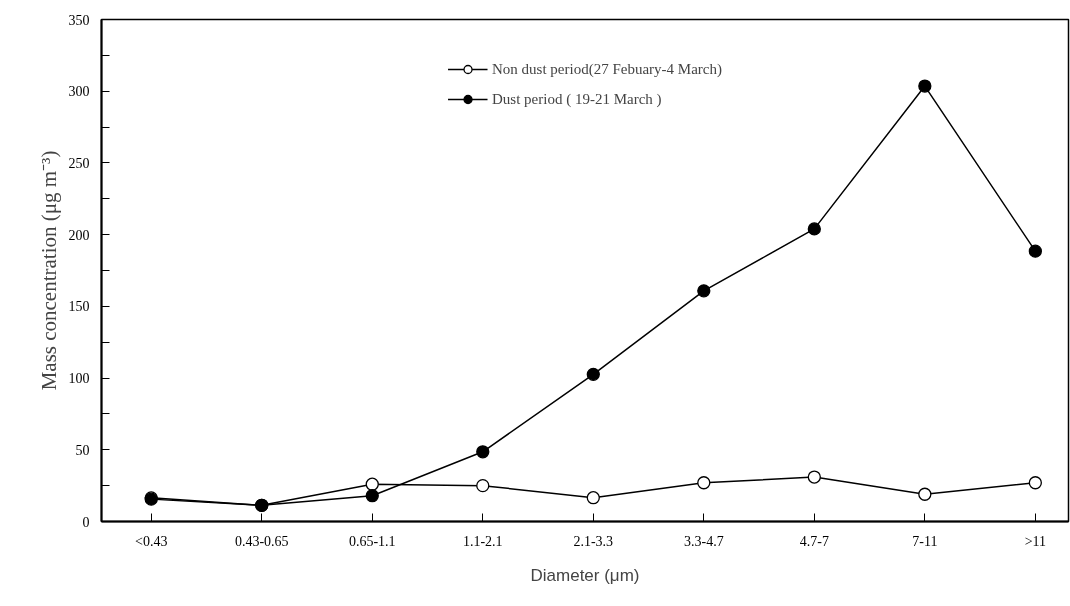 The height and width of the screenshot is (606, 1070). What do you see at coordinates (82, 450) in the screenshot?
I see `y-tick-label: 50` at bounding box center [82, 450].